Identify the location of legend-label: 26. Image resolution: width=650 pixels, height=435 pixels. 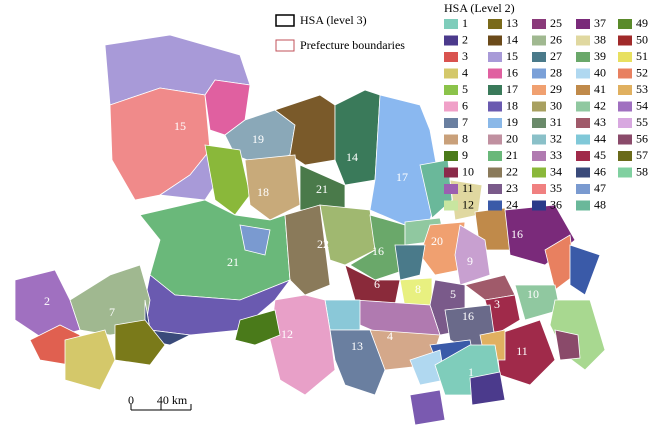
(556, 39).